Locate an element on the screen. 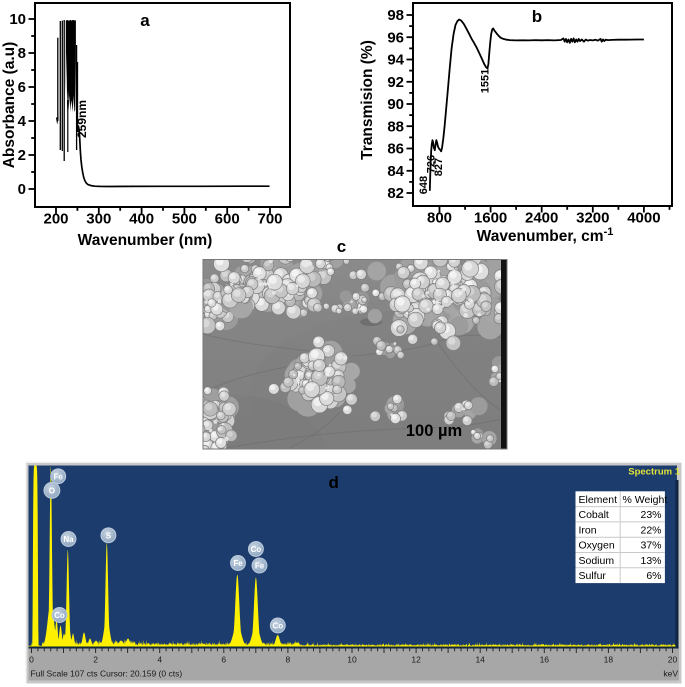 Image resolution: width=685 pixels, height=687 pixels. svg-text: Spectrum 1 is located at coordinates (654, 472).